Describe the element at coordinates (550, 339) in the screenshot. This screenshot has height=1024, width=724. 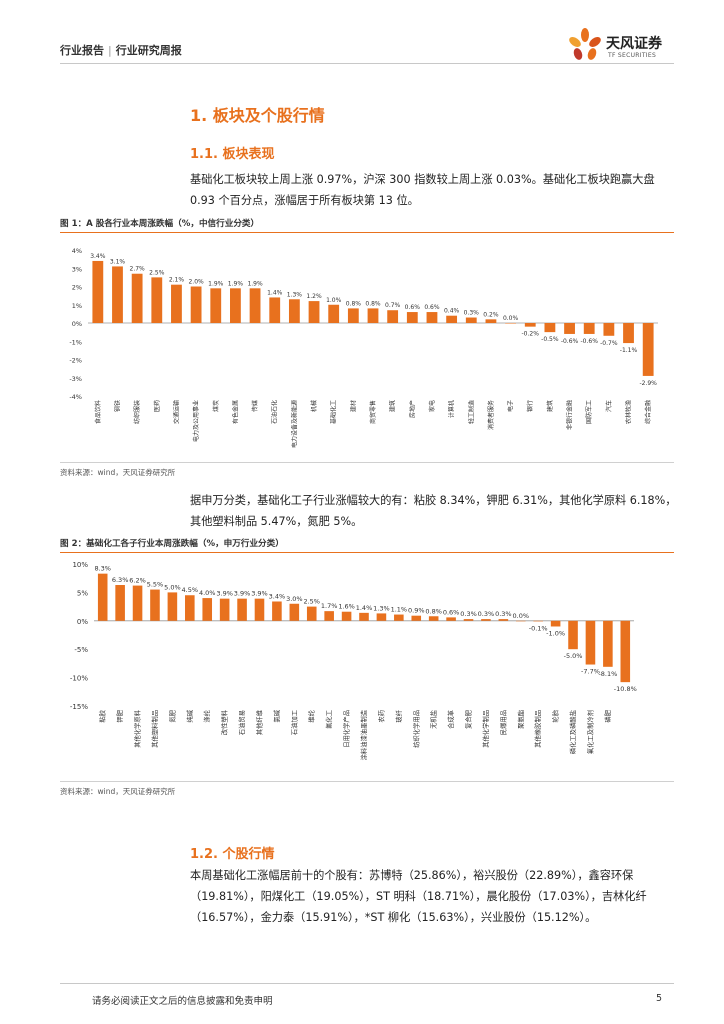
I see `bar-data-label: -0.5%` at that location.